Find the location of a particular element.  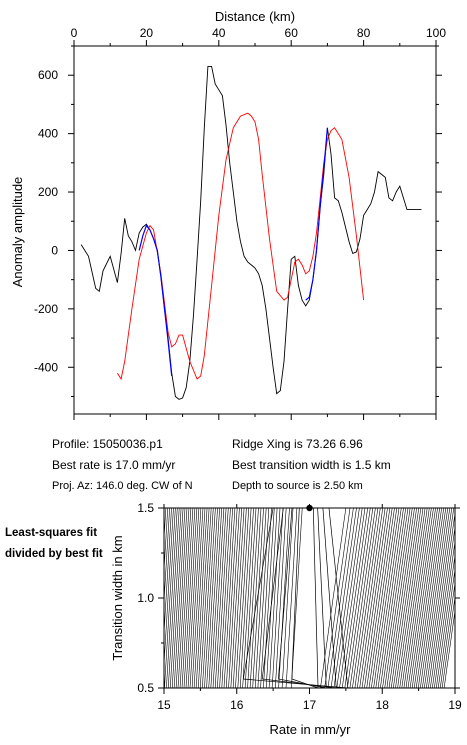

top-xtick-label: 60 is located at coordinates (292, 33).